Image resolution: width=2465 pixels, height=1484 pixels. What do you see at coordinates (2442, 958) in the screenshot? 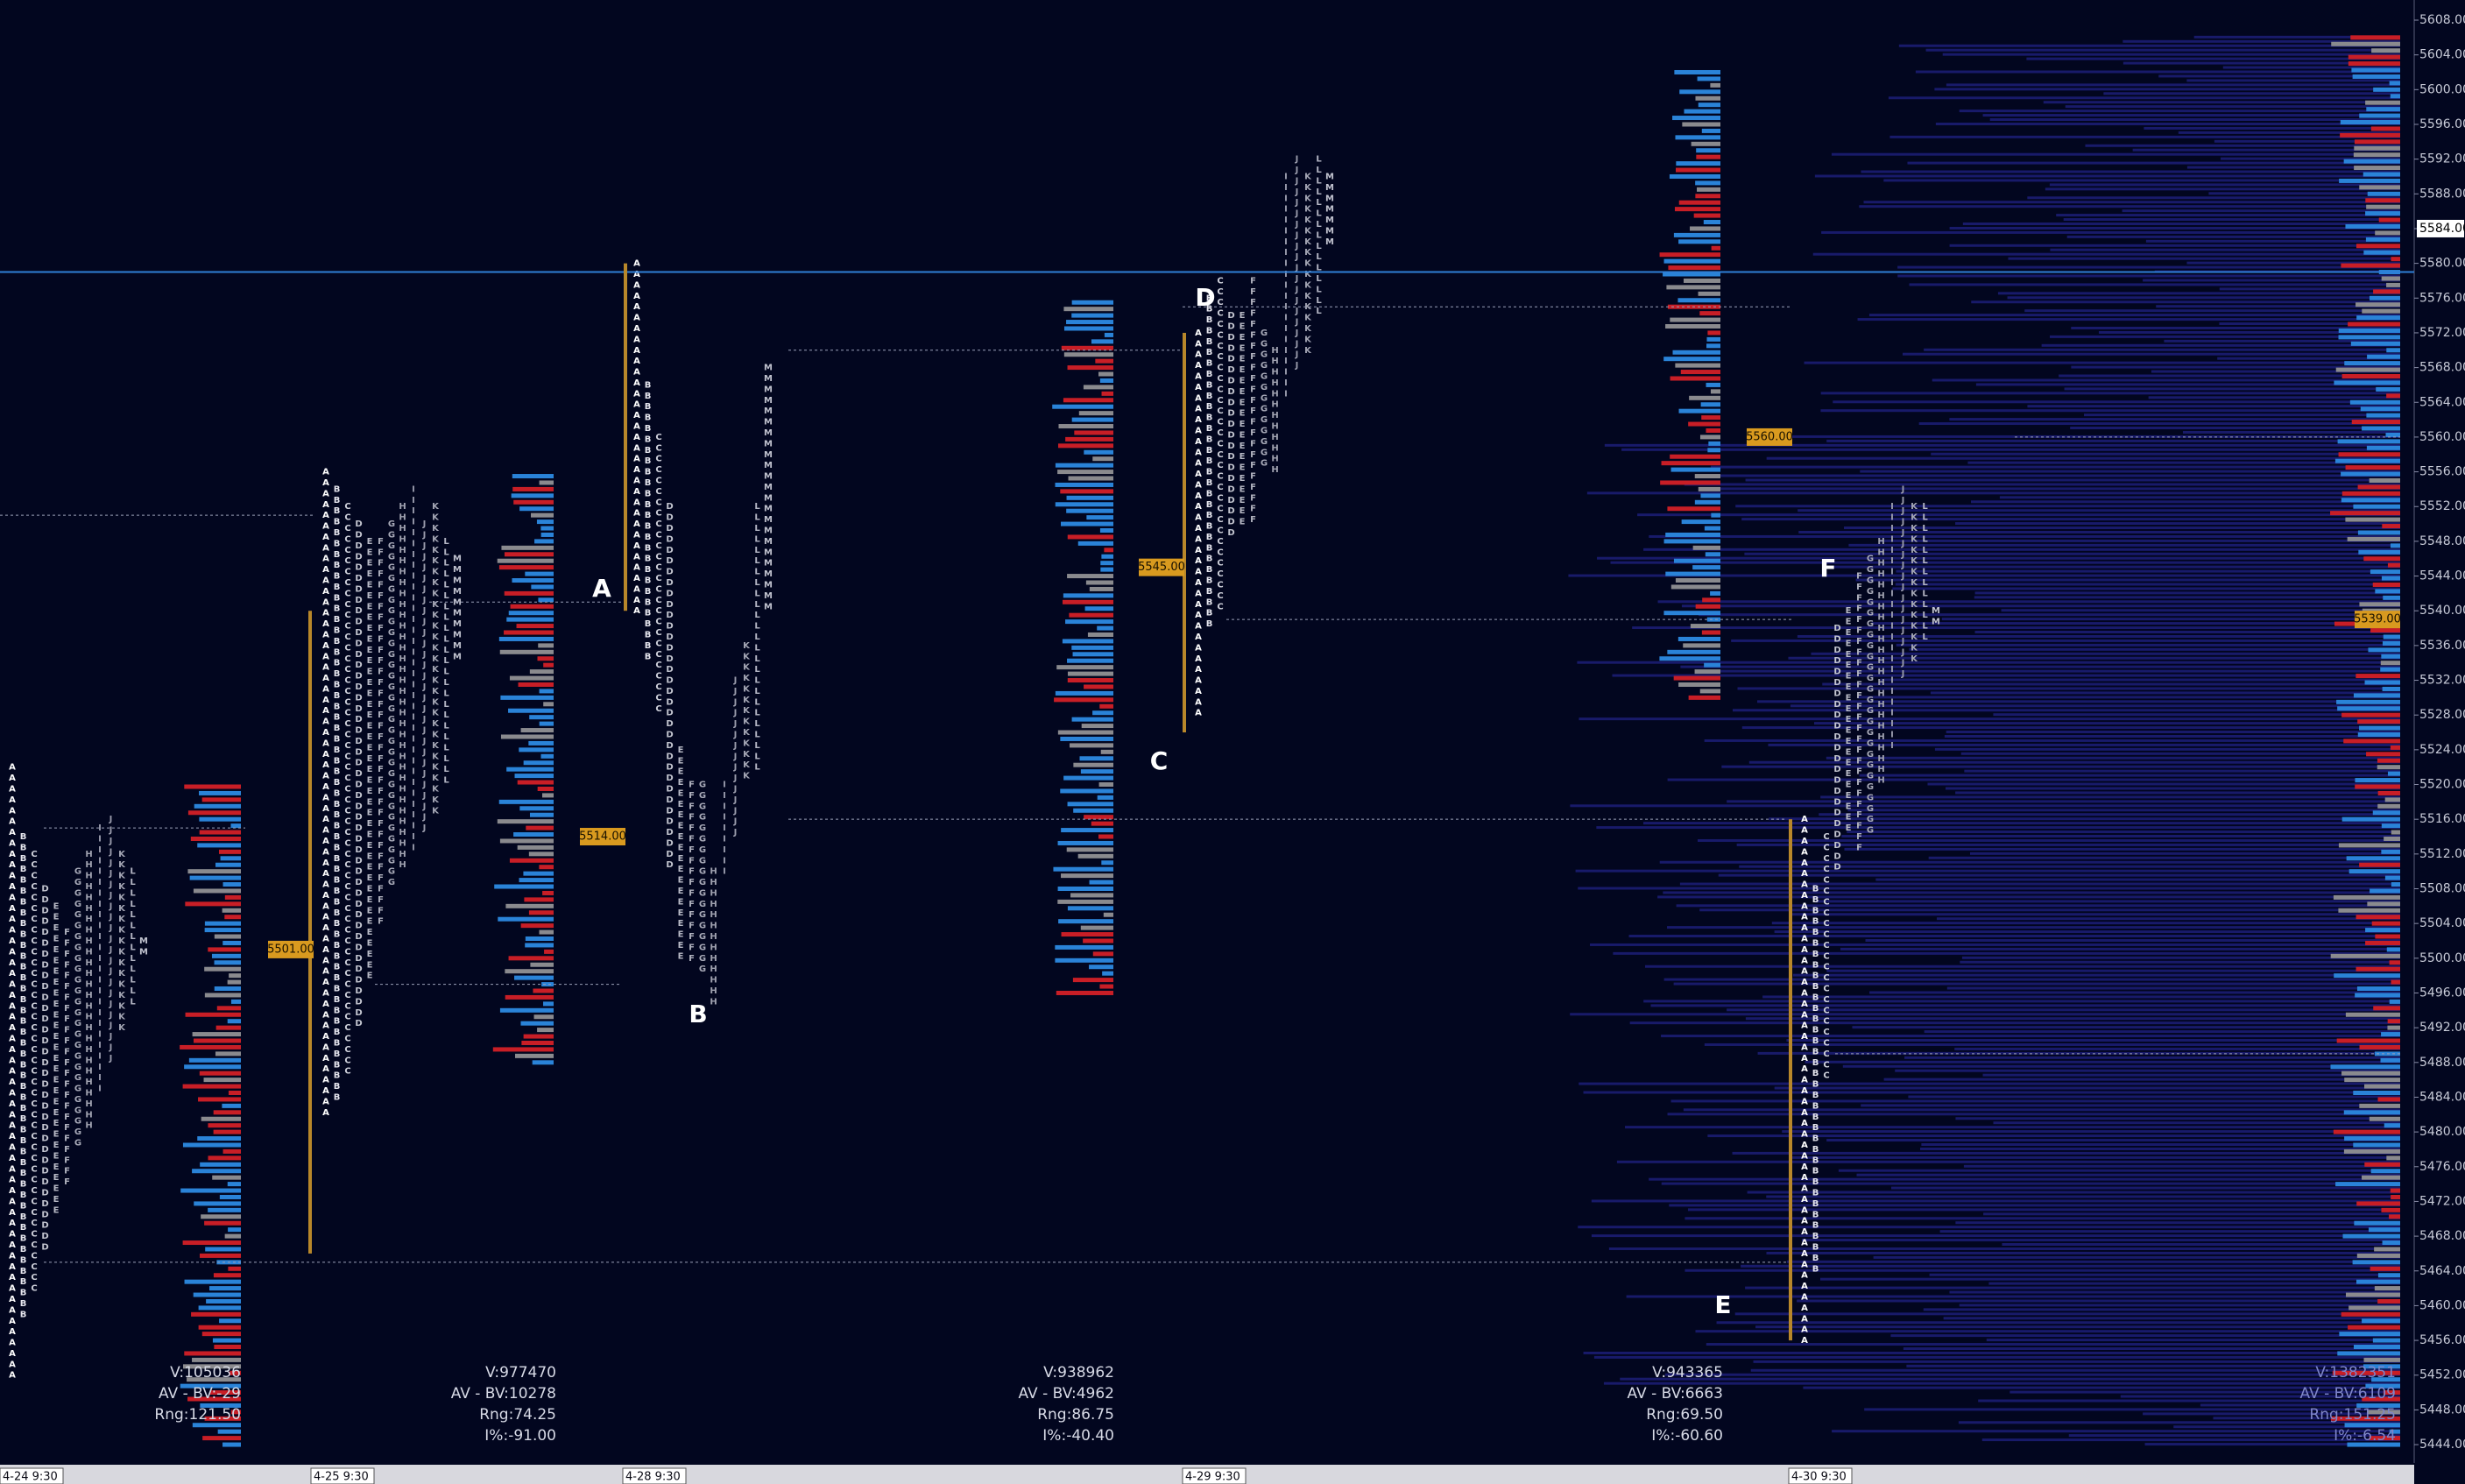
I see `price-label: 5500.00` at bounding box center [2442, 958].